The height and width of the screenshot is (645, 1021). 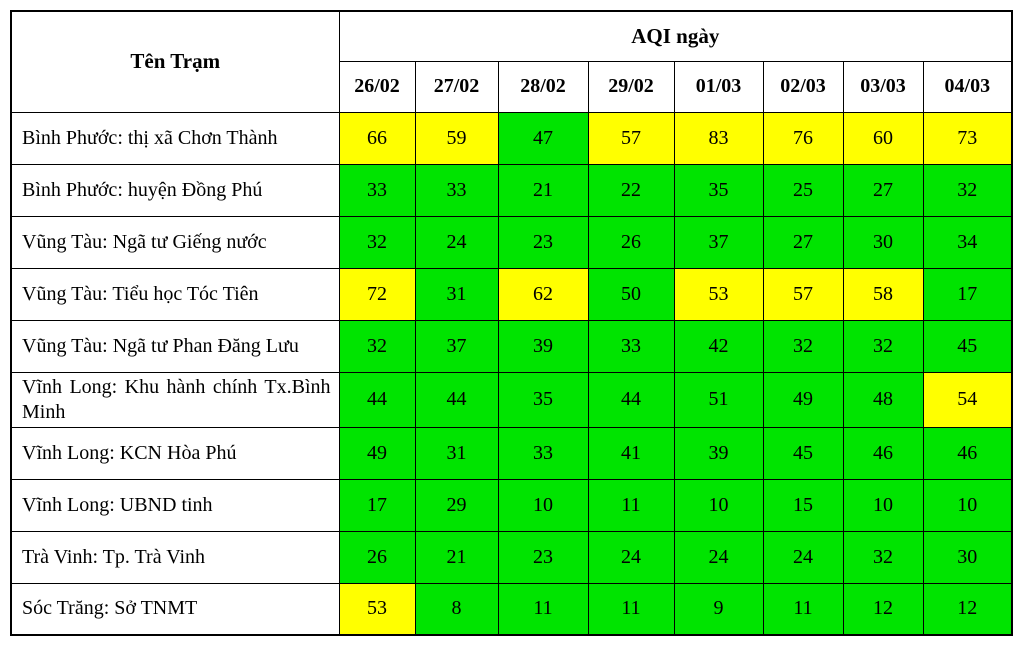 I want to click on date-header-cell: 28/02, so click(x=543, y=86).